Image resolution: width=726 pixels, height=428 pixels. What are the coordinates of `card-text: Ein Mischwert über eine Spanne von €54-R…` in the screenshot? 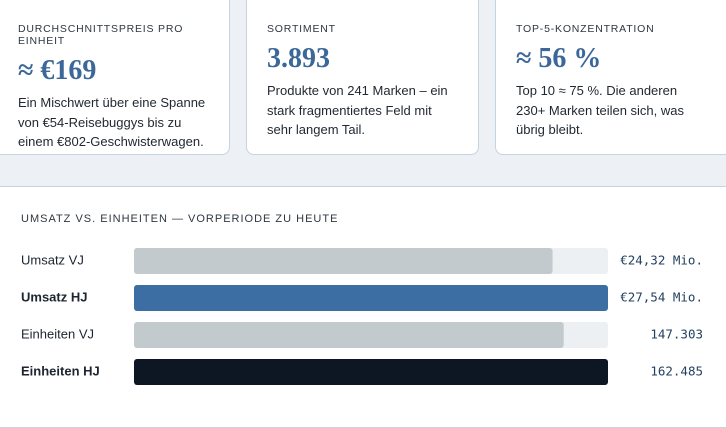 It's located at (112, 122).